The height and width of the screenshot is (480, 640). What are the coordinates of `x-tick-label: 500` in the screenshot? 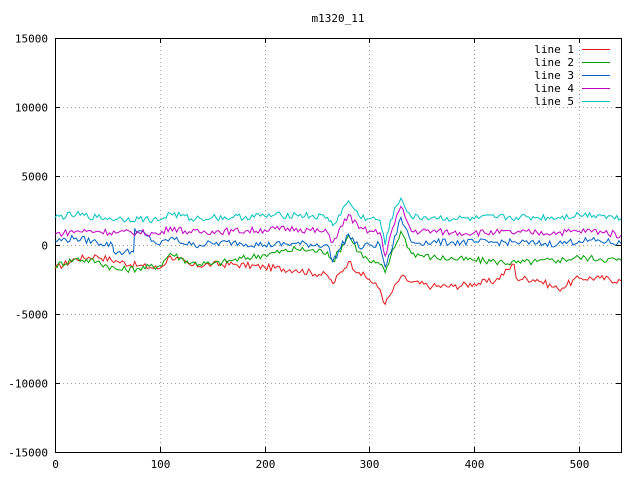 It's located at (580, 464).